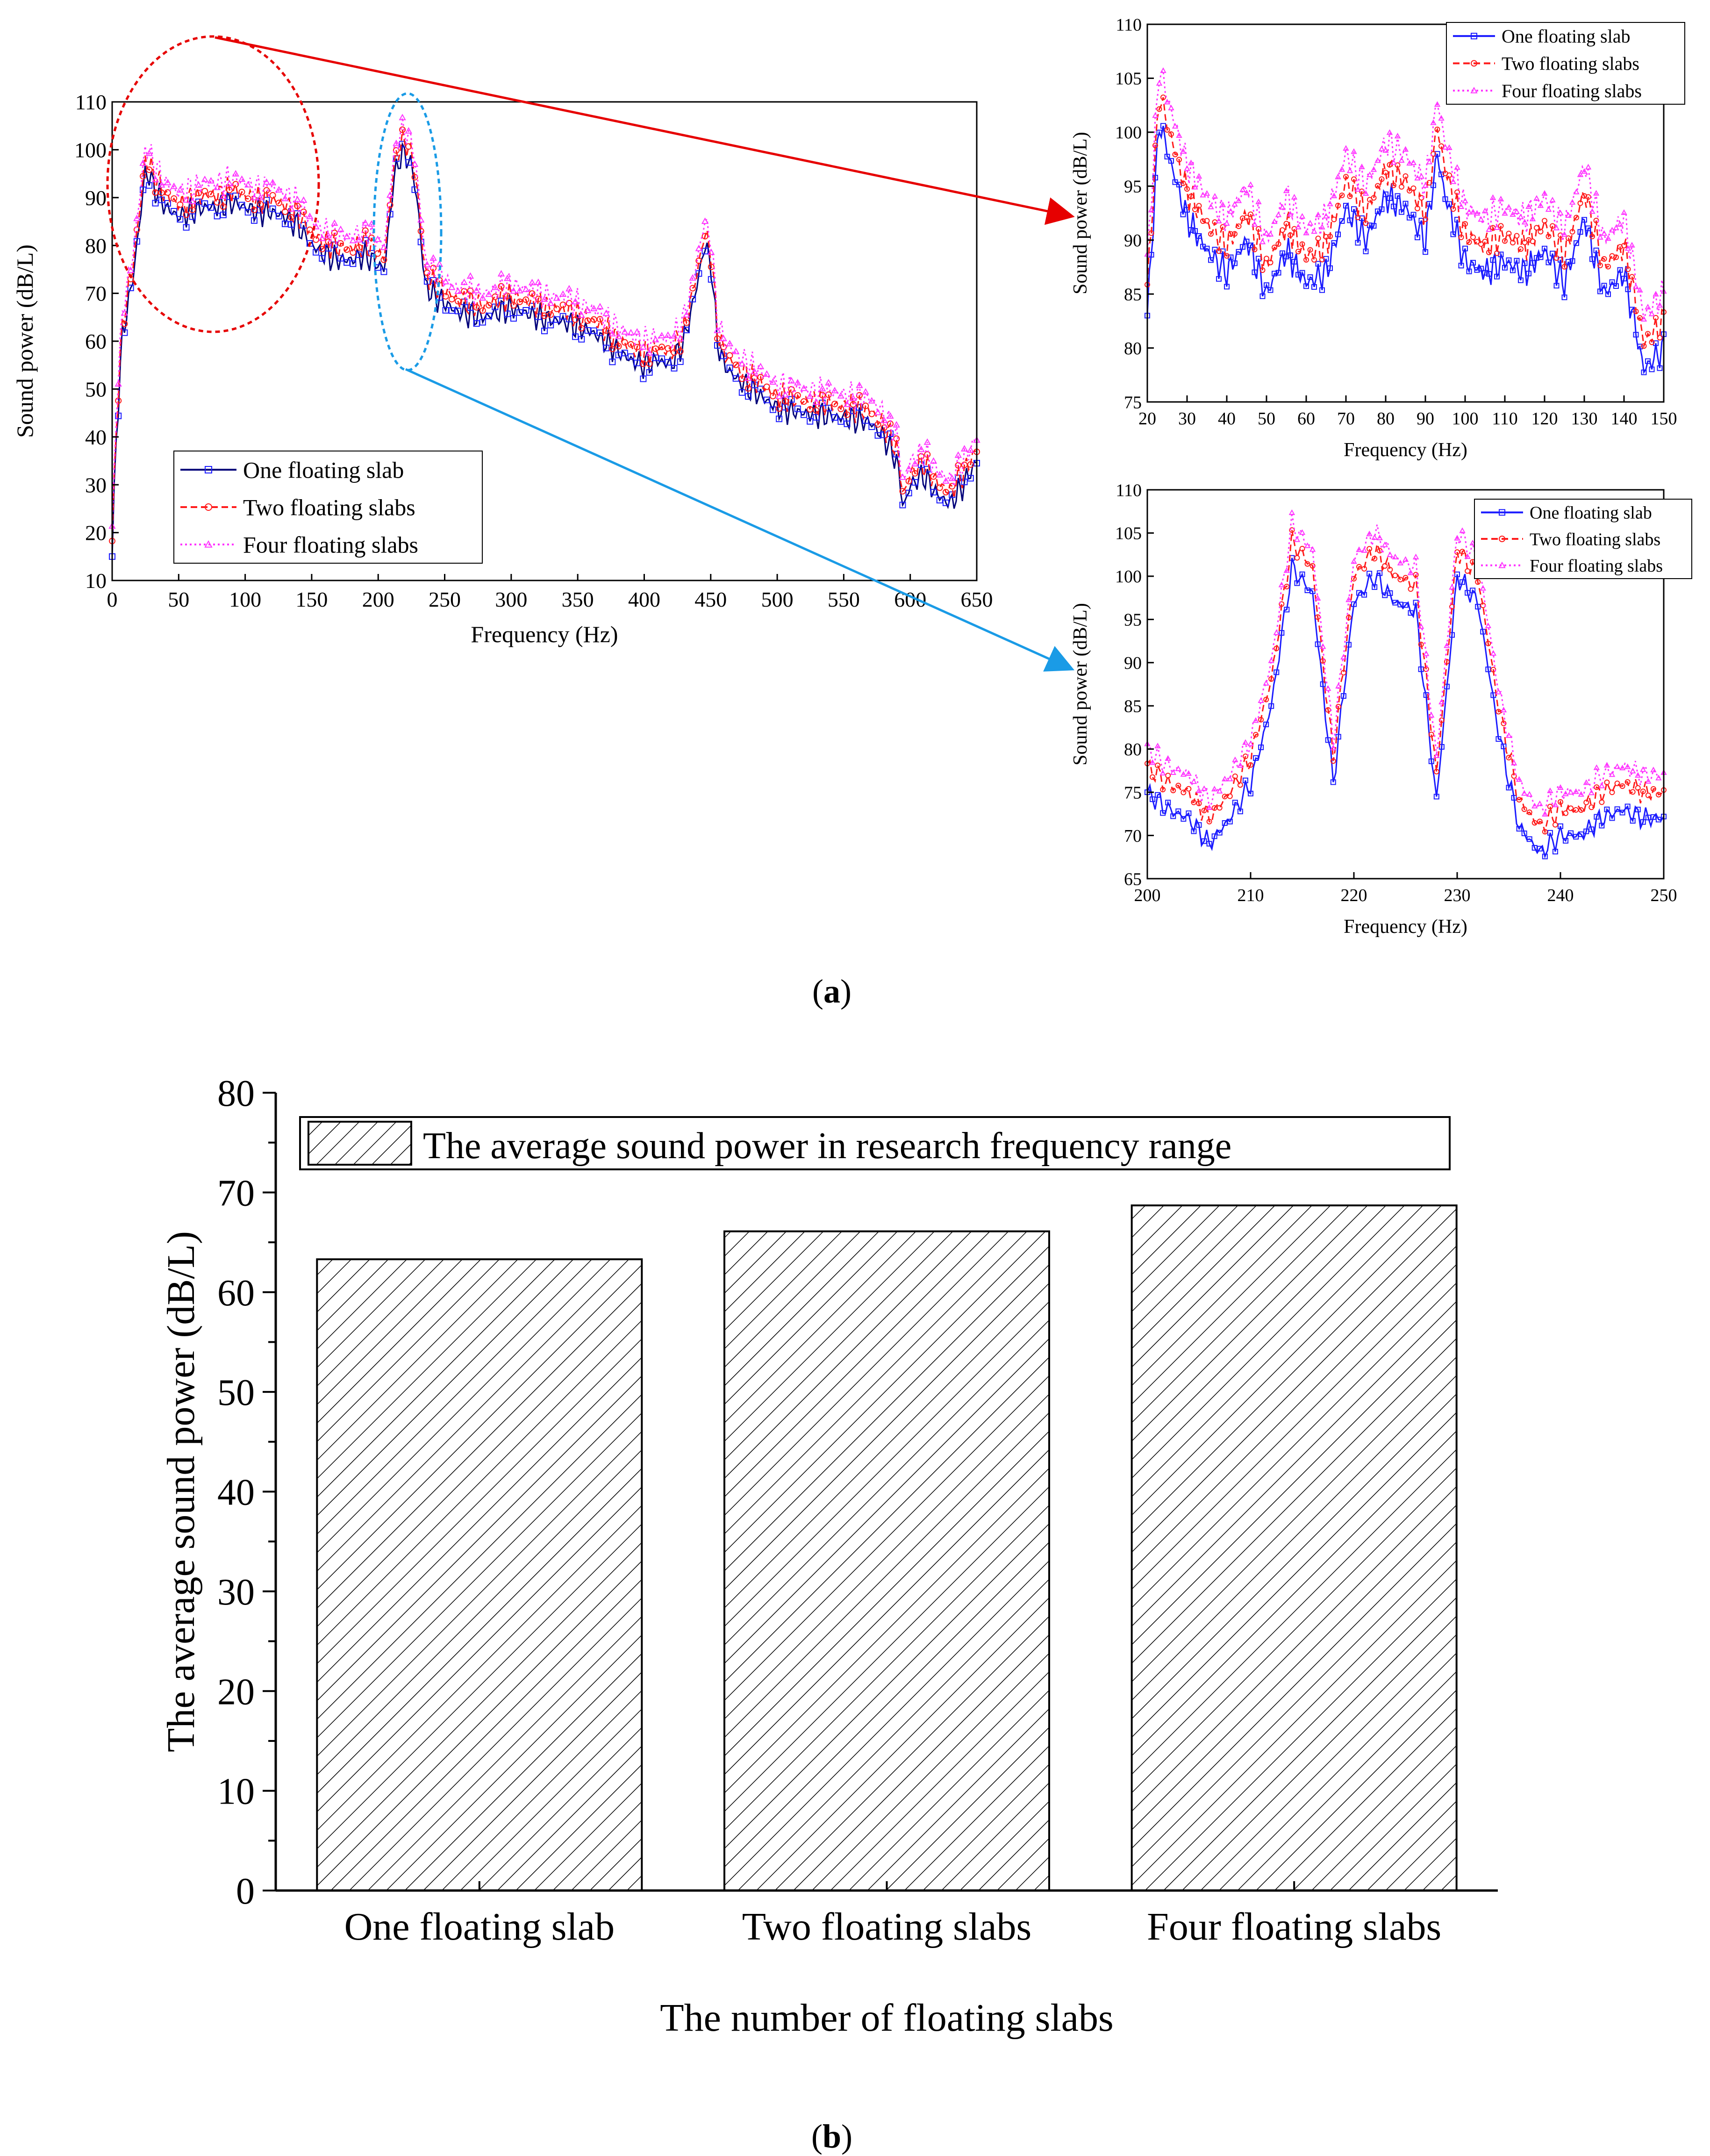  What do you see at coordinates (1266, 419) in the screenshot?
I see `x-tick-label: 50` at bounding box center [1266, 419].